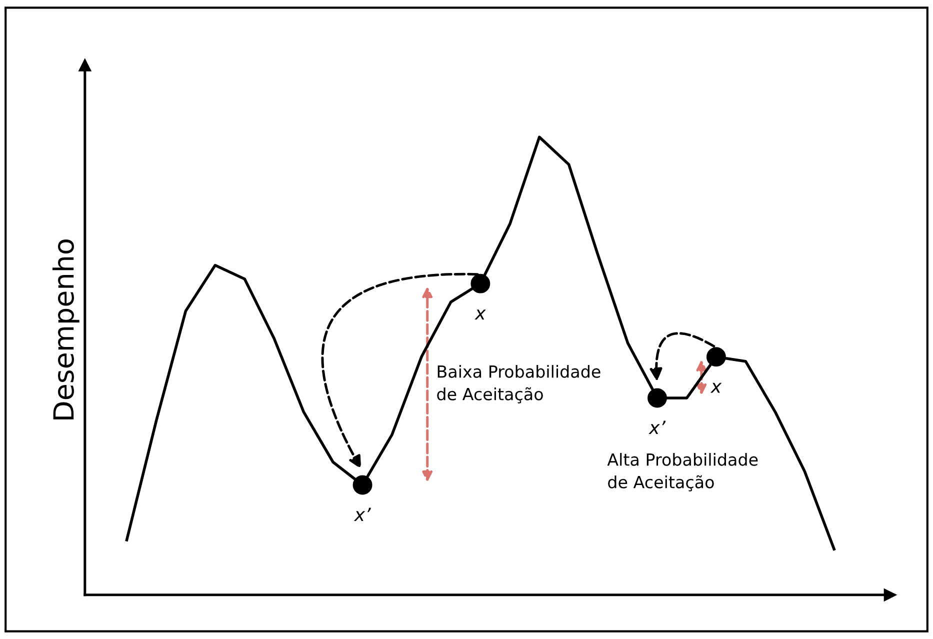 The width and height of the screenshot is (933, 639). I want to click on annotation: Baixa Probabilidade de Aceitação, so click(518, 384).